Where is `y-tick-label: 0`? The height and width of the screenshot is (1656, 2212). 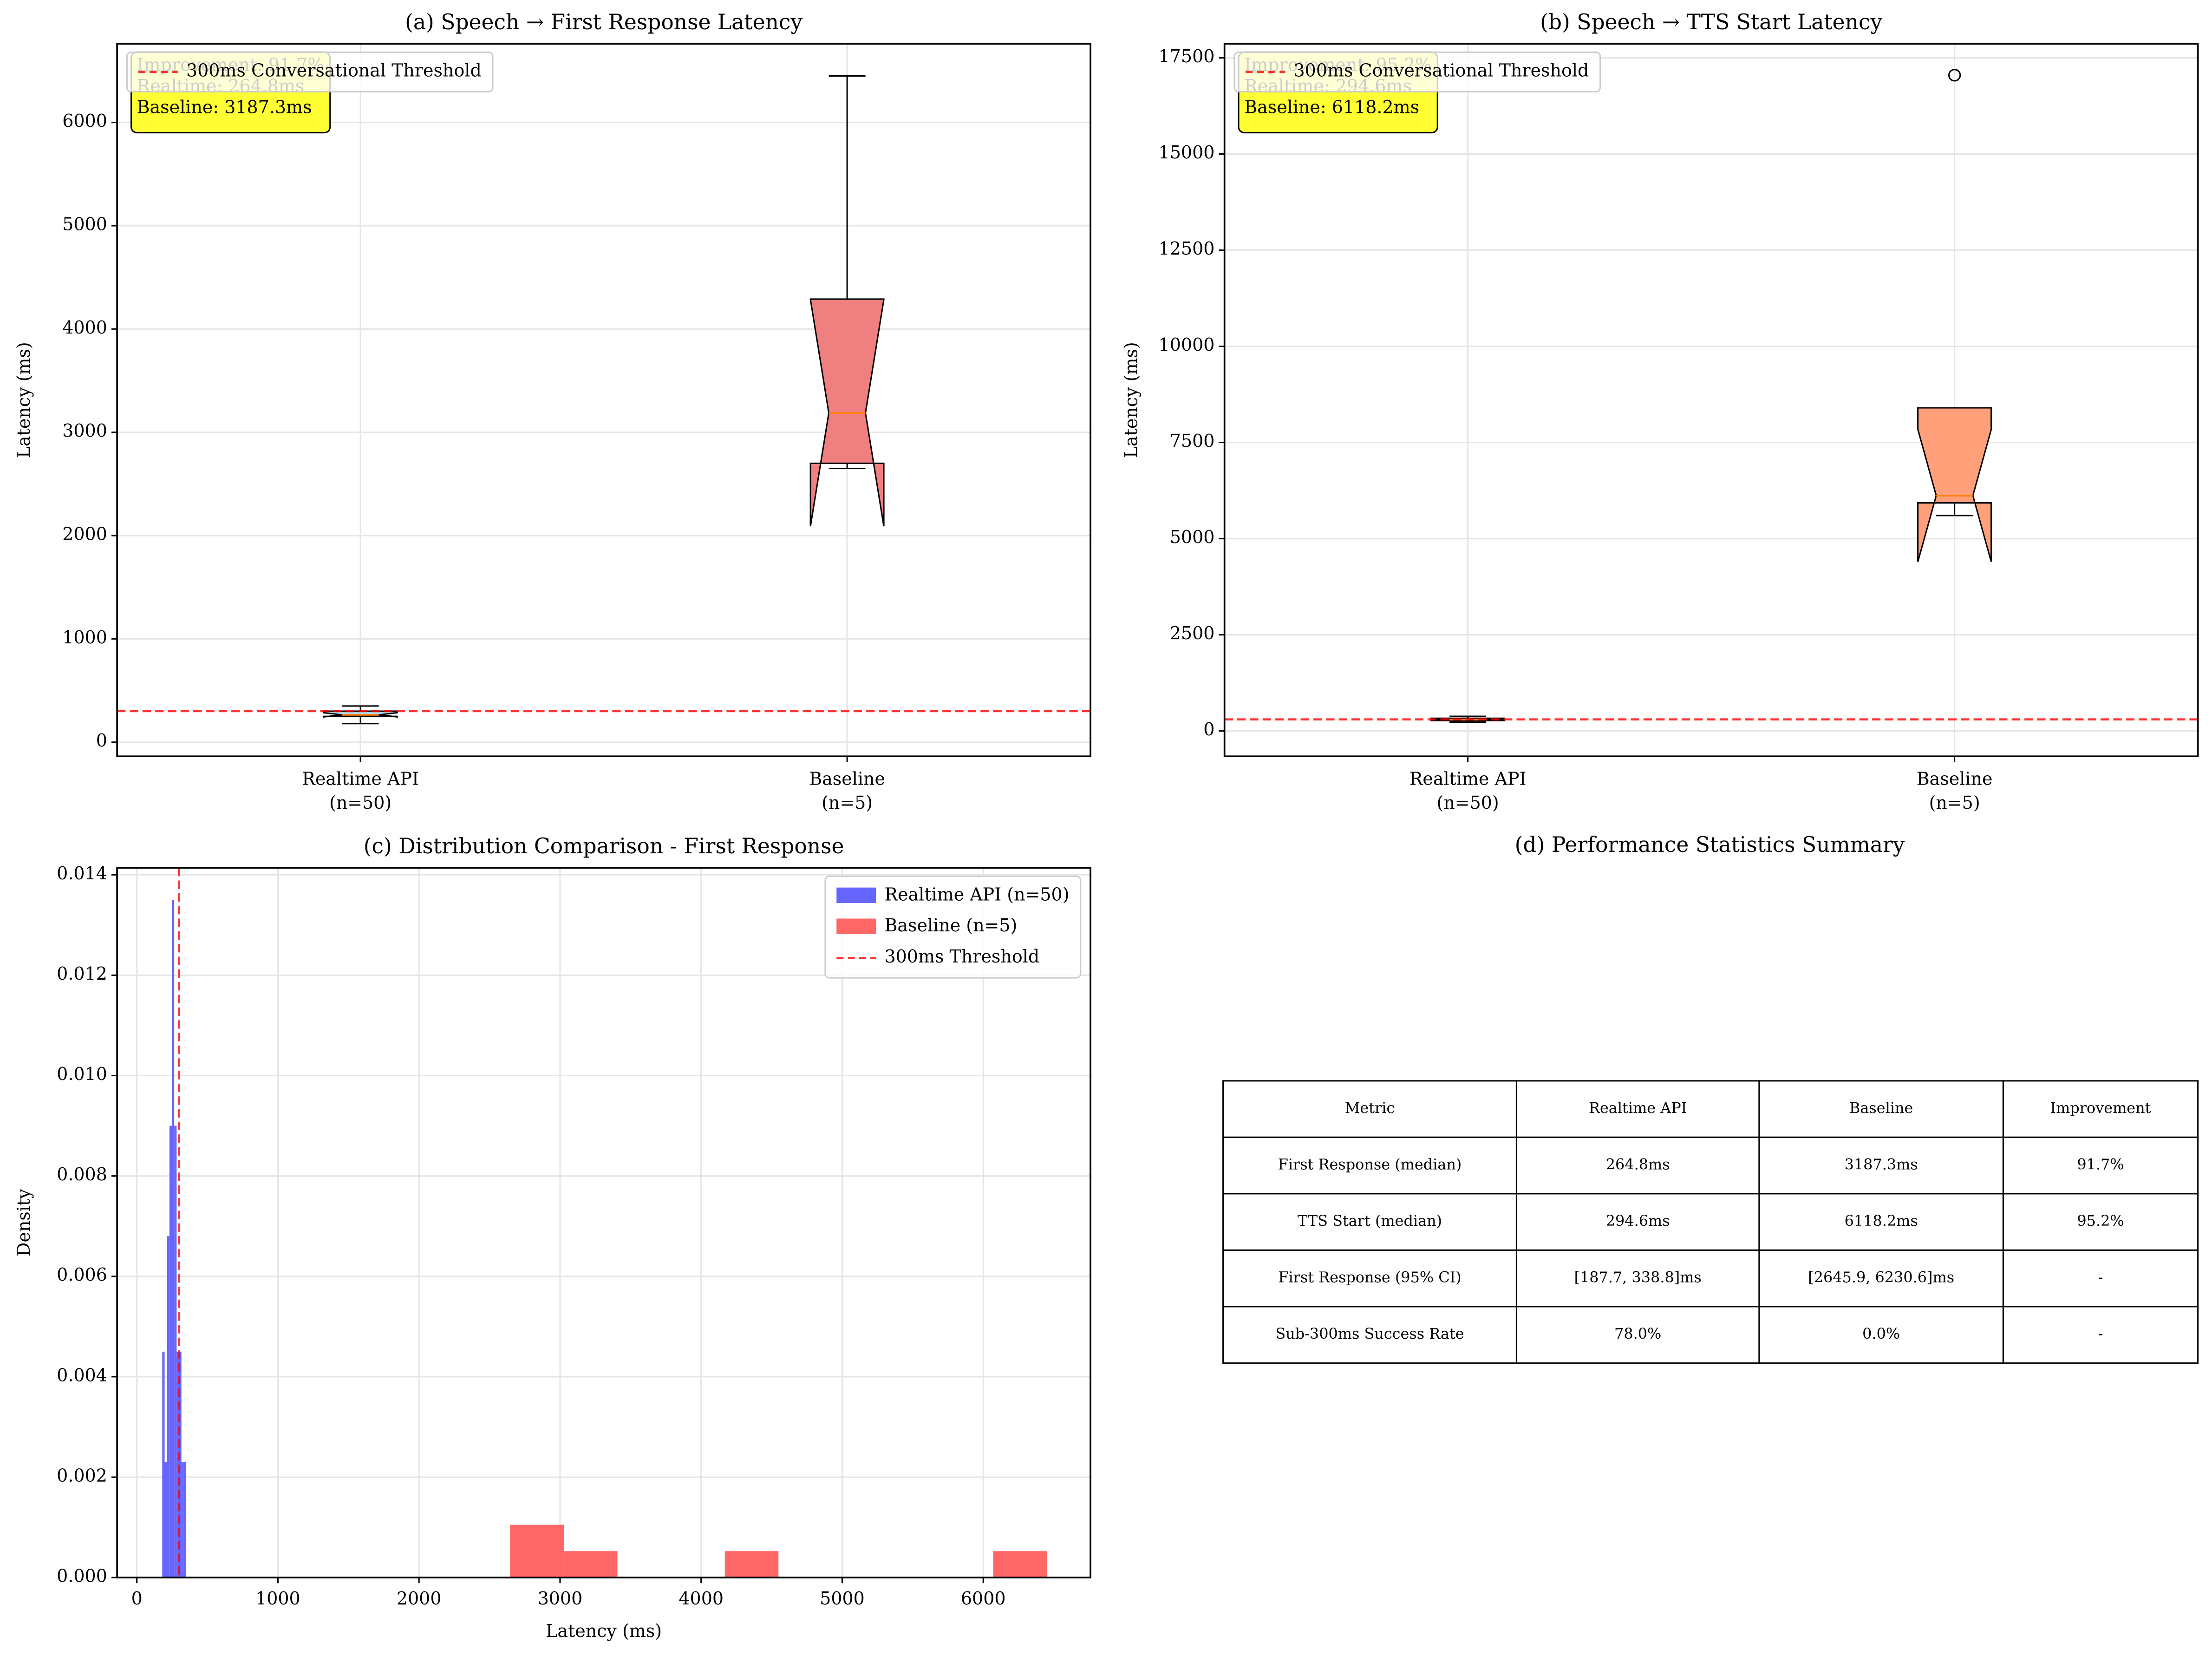
y-tick-label: 0 is located at coordinates (1209, 729).